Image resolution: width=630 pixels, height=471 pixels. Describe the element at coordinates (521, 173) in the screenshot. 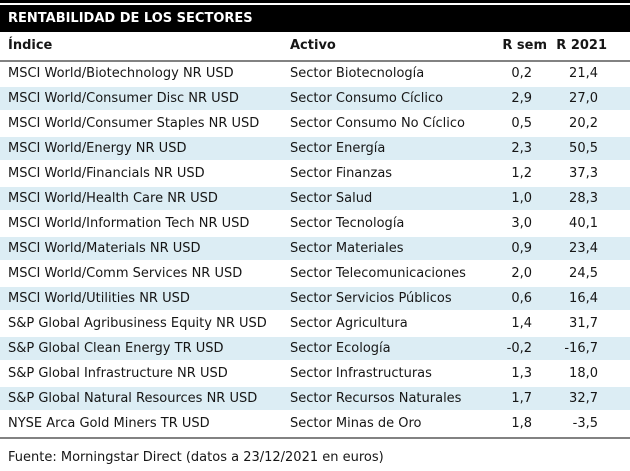

I see `cell-r-sem: 1,2` at that location.